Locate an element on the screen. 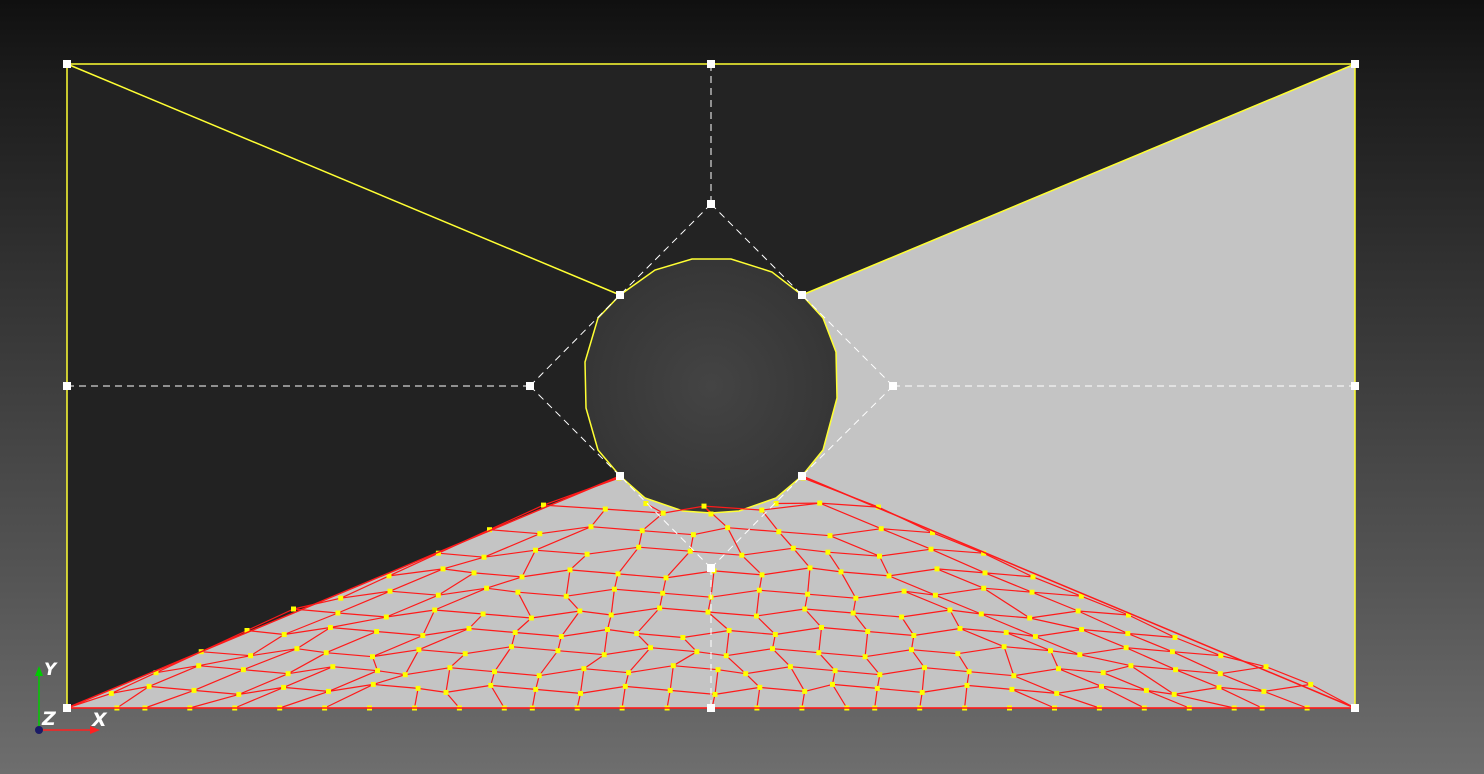 The width and height of the screenshot is (1484, 774). edge-diagonal-top-left is located at coordinates (343, 179).